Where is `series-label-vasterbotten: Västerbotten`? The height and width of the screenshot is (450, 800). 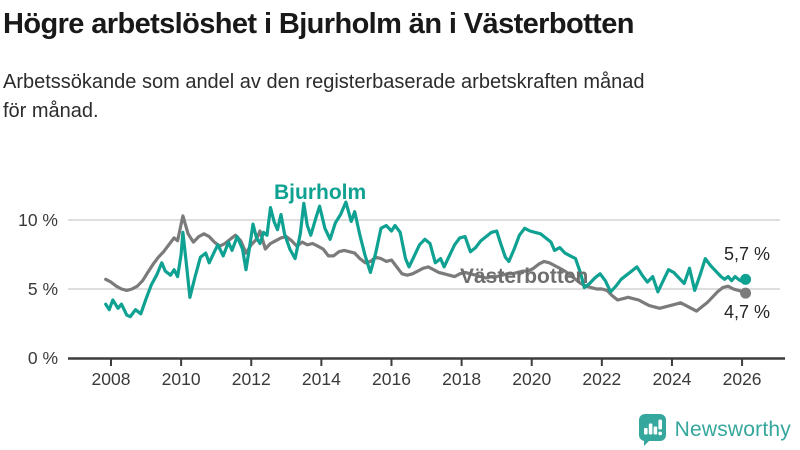
series-label-vasterbotten: Västerbotten is located at coordinates (524, 276).